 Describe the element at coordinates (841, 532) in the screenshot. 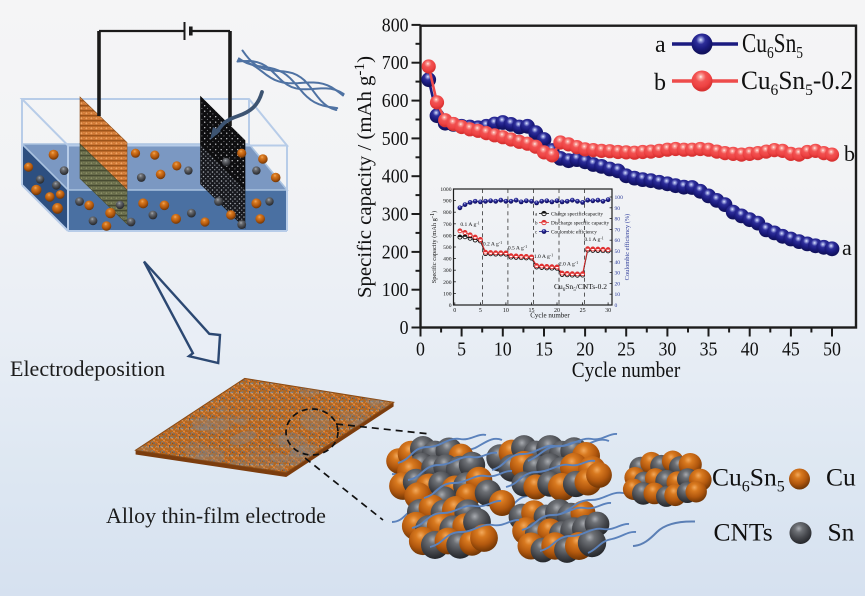

I see `svg-text: Sn` at that location.